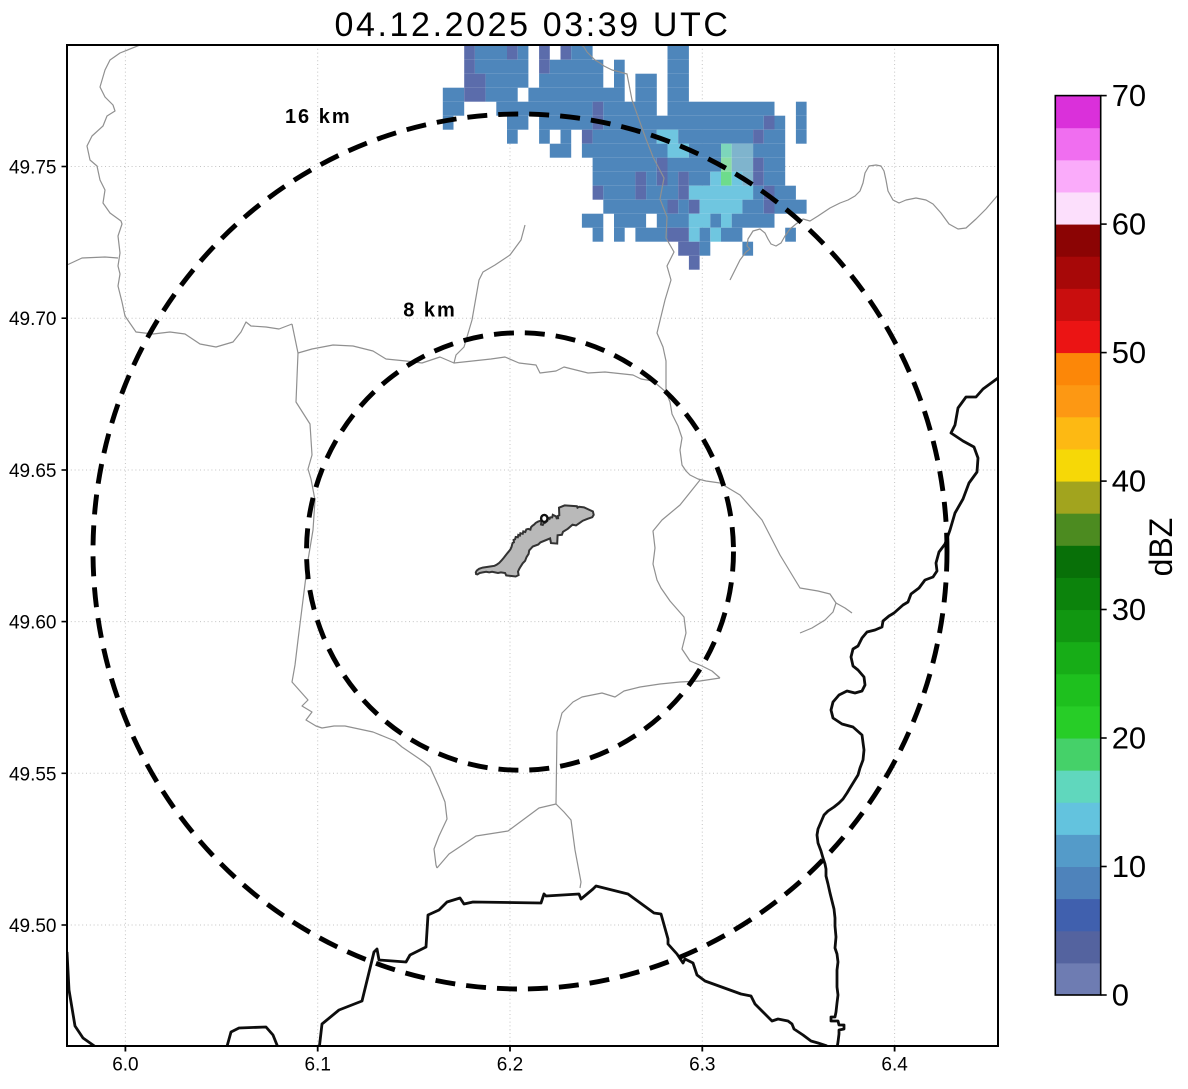 The height and width of the screenshot is (1089, 1188). Describe the element at coordinates (1120, 995) in the screenshot. I see `svg-text: 0` at that location.